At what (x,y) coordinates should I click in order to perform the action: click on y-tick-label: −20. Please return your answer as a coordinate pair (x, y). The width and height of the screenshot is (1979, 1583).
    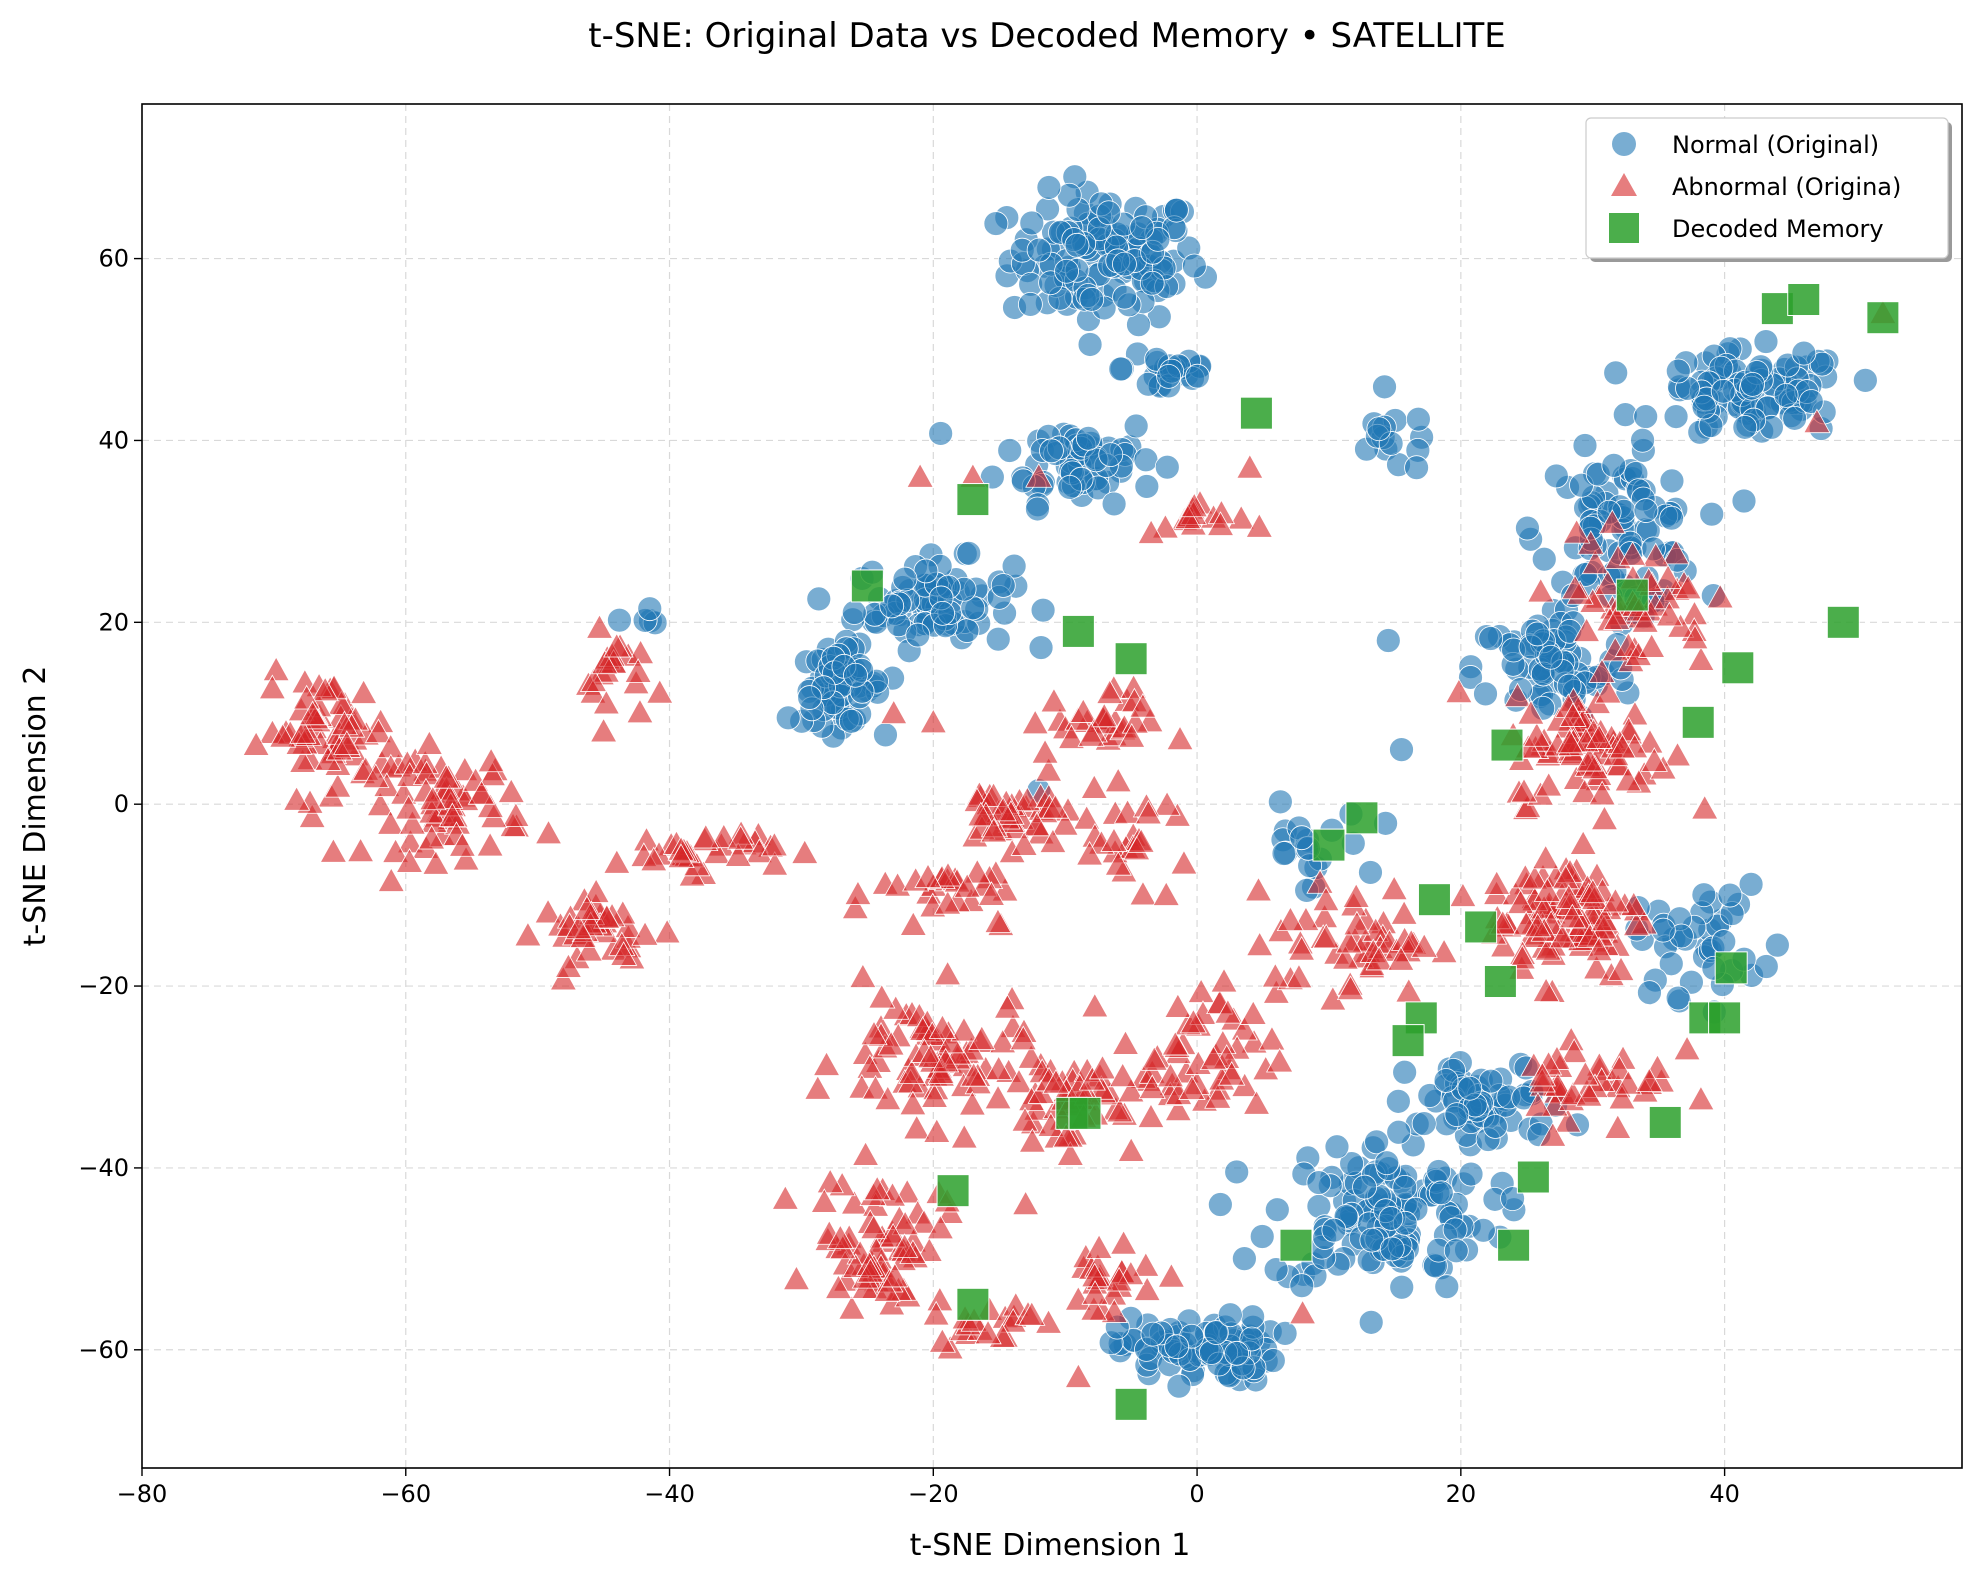
    Looking at the image, I should click on (103, 986).